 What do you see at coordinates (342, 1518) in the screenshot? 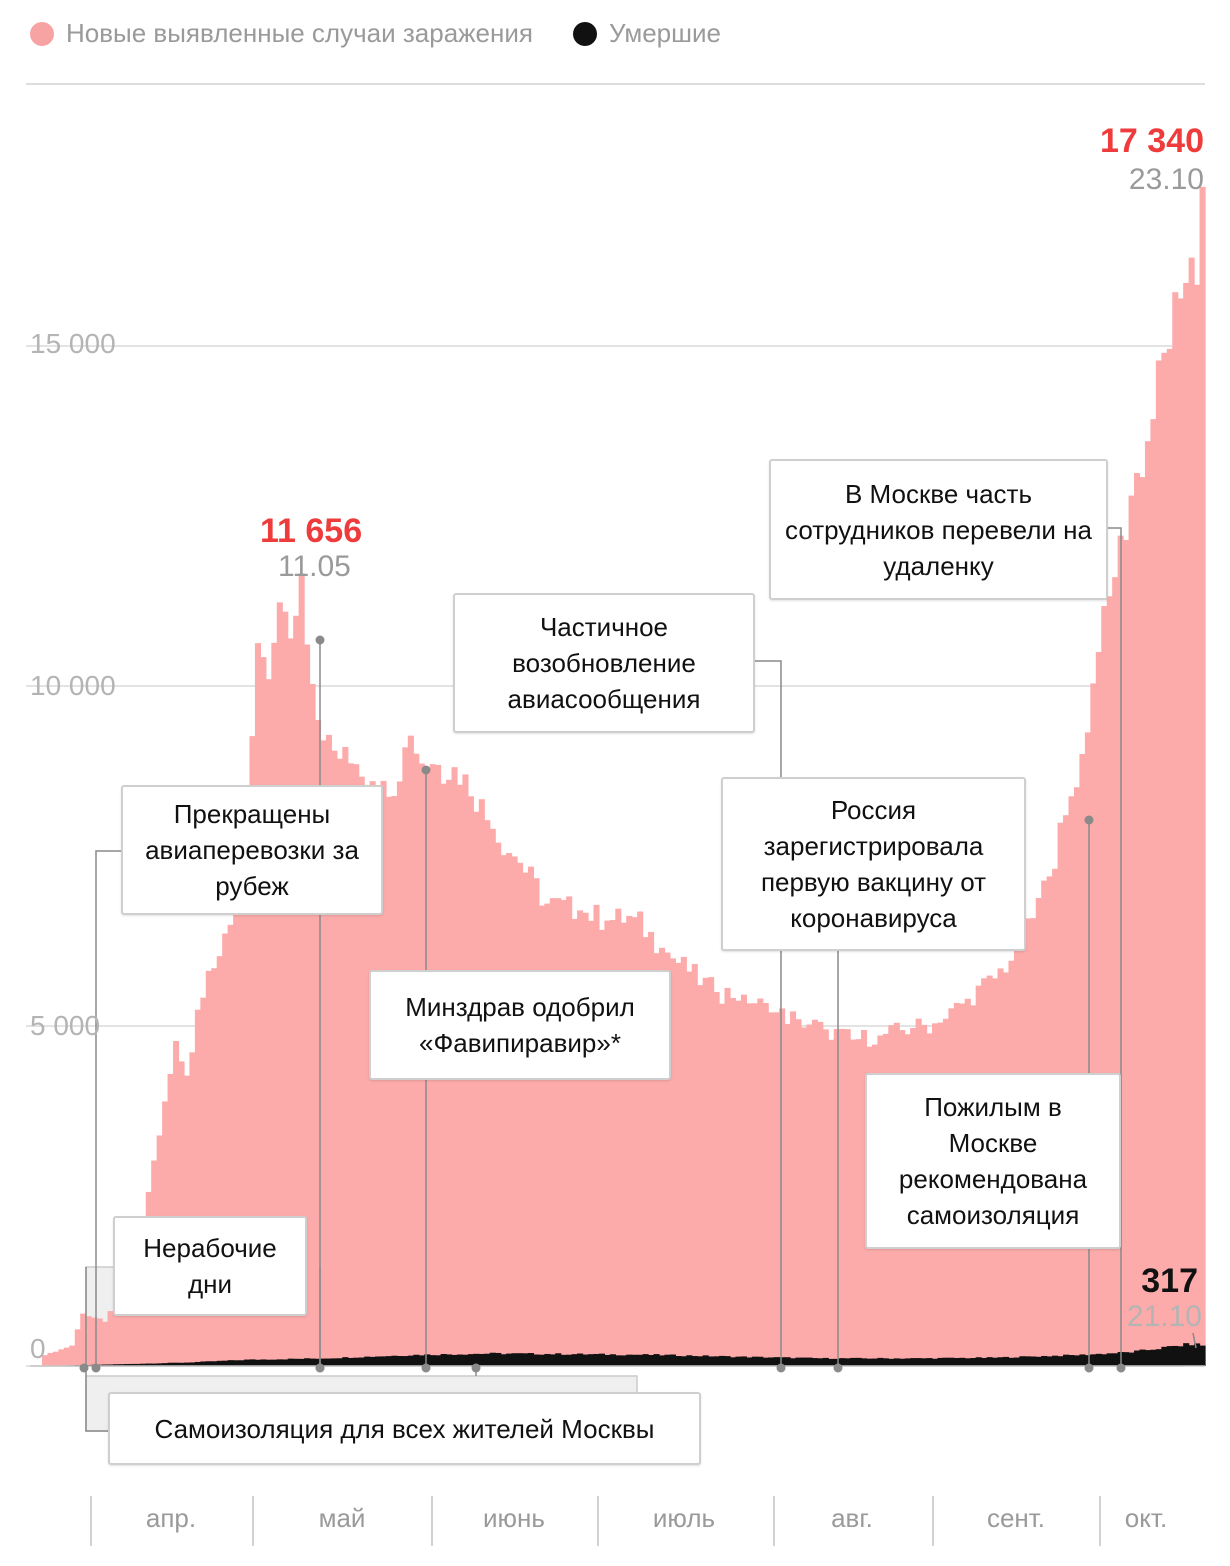
I see `month-label: май` at bounding box center [342, 1518].